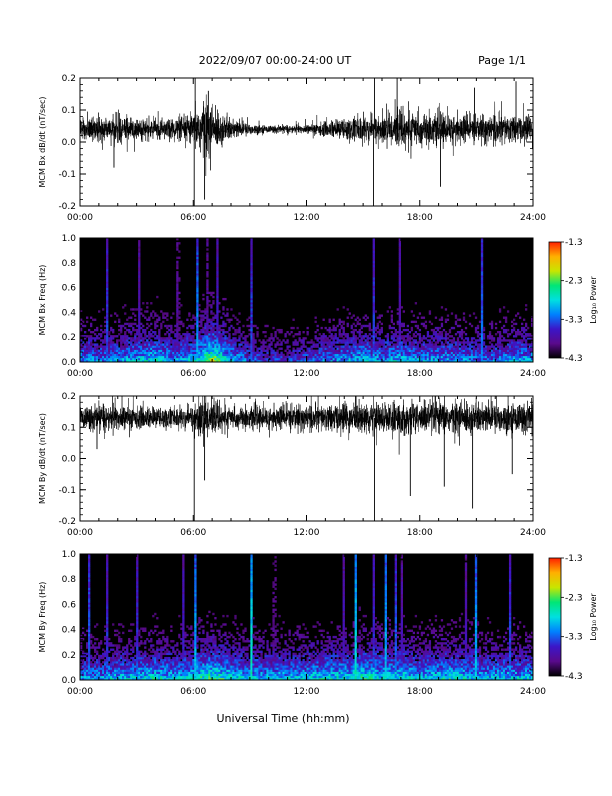 The image size is (612, 796). I want to click on x-tick-label: 24:00, so click(533, 218).